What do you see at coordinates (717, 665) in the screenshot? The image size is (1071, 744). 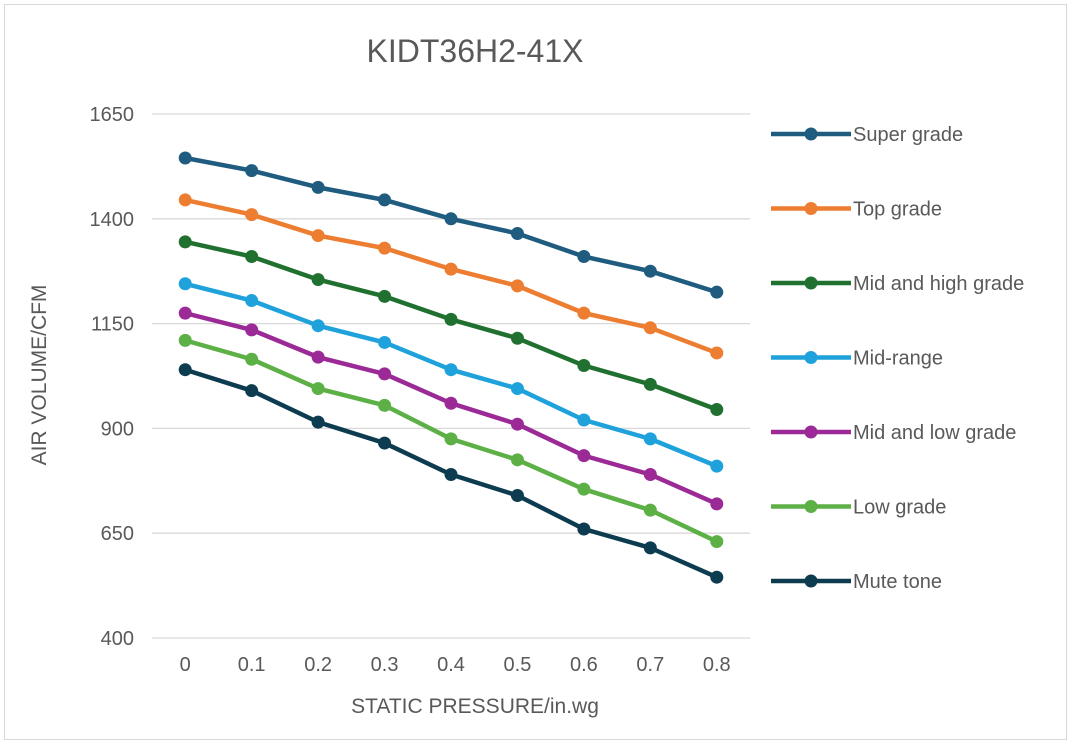 I see `x-tick-label: 0.8` at bounding box center [717, 665].